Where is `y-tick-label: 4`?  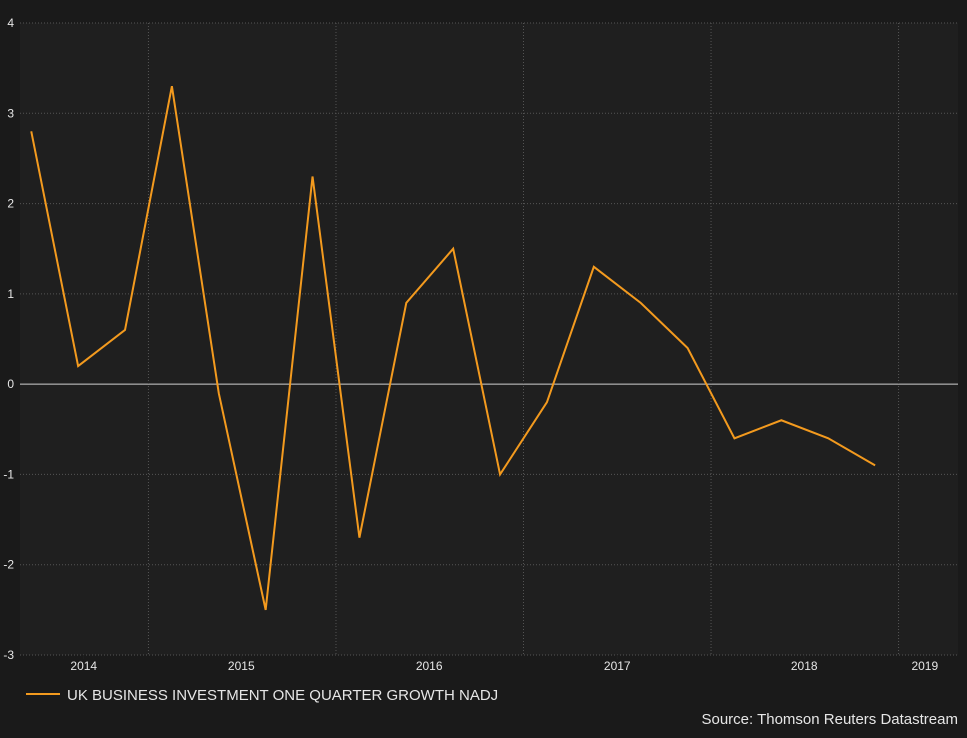 y-tick-label: 4 is located at coordinates (10, 23).